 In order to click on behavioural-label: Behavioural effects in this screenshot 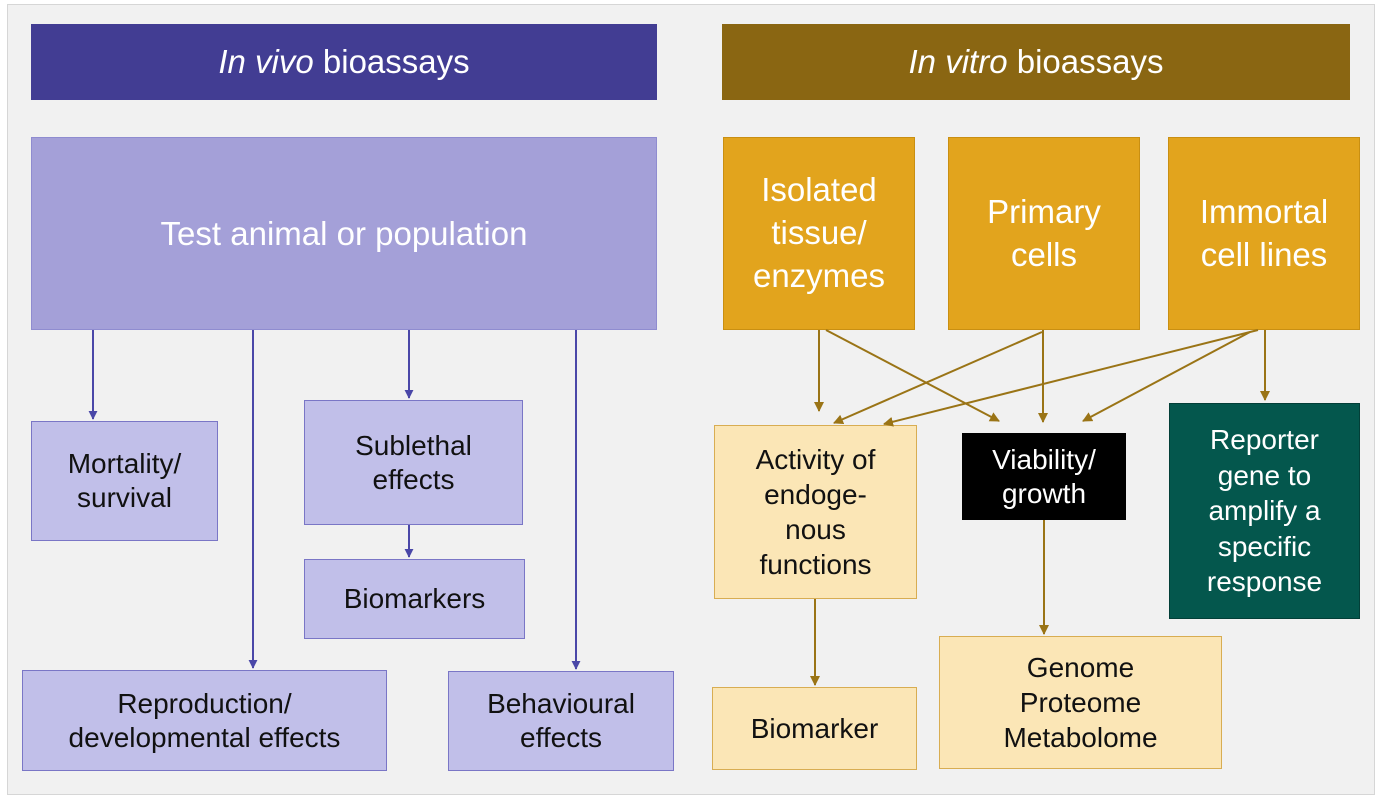, I will do `click(561, 720)`.